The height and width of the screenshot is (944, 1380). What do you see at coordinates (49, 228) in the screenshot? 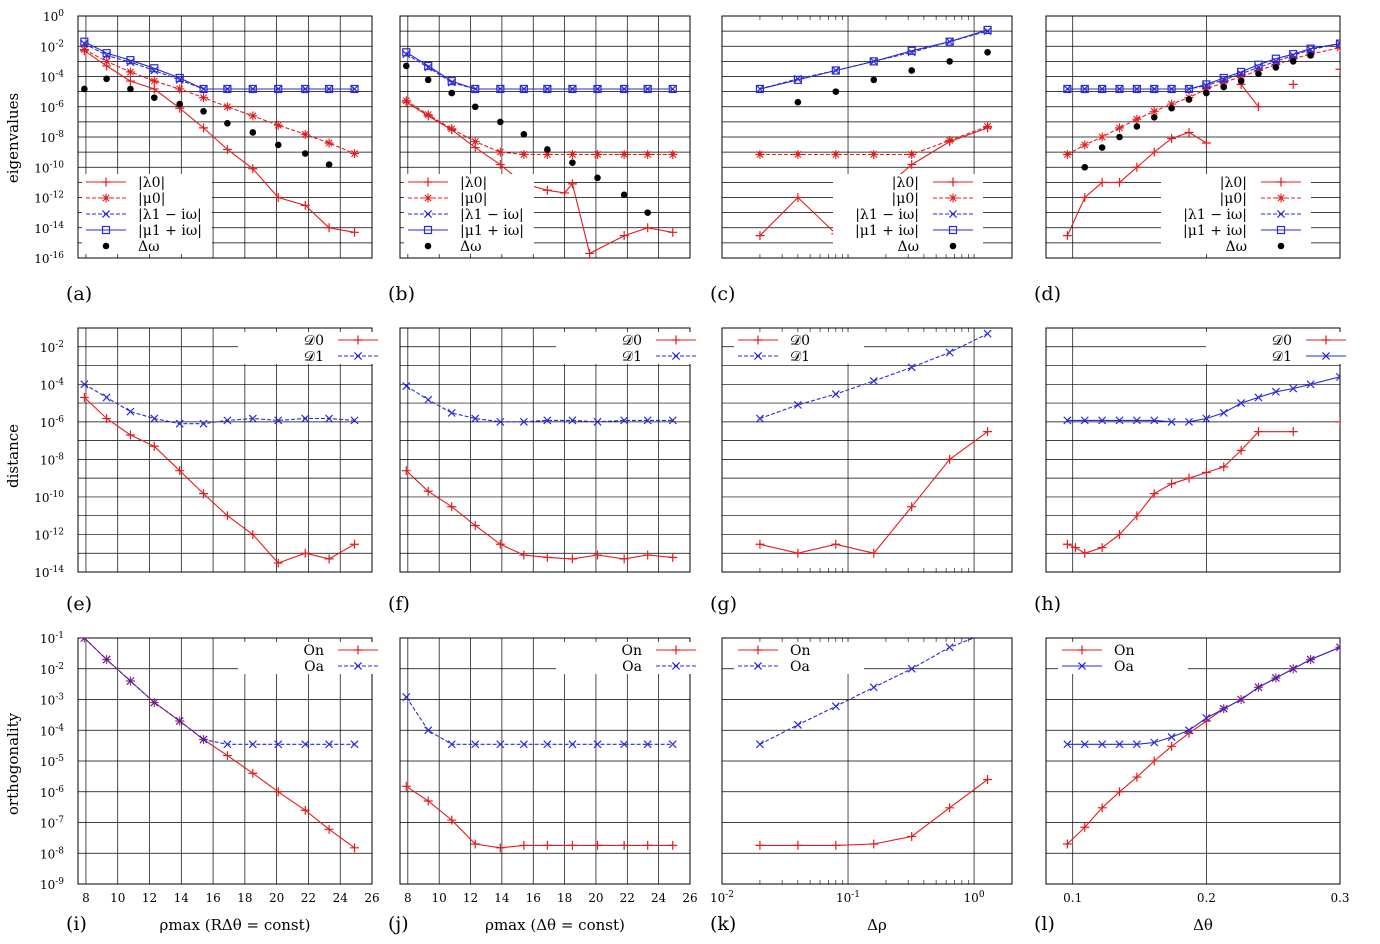
I see `ytick-label: 10⁻¹⁴` at bounding box center [49, 228].